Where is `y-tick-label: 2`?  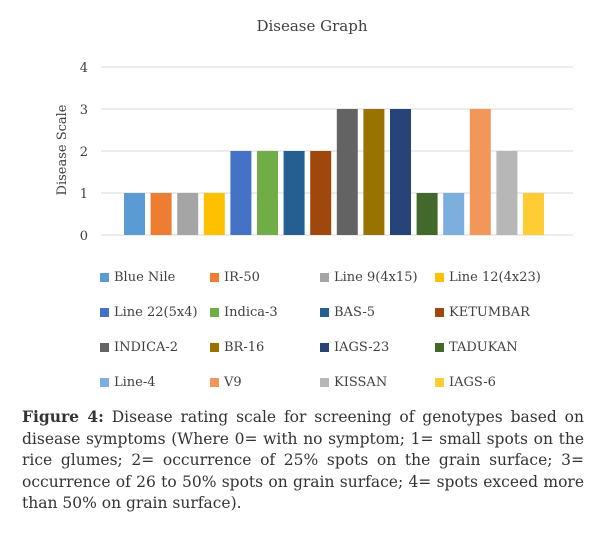
y-tick-label: 2 is located at coordinates (84, 152).